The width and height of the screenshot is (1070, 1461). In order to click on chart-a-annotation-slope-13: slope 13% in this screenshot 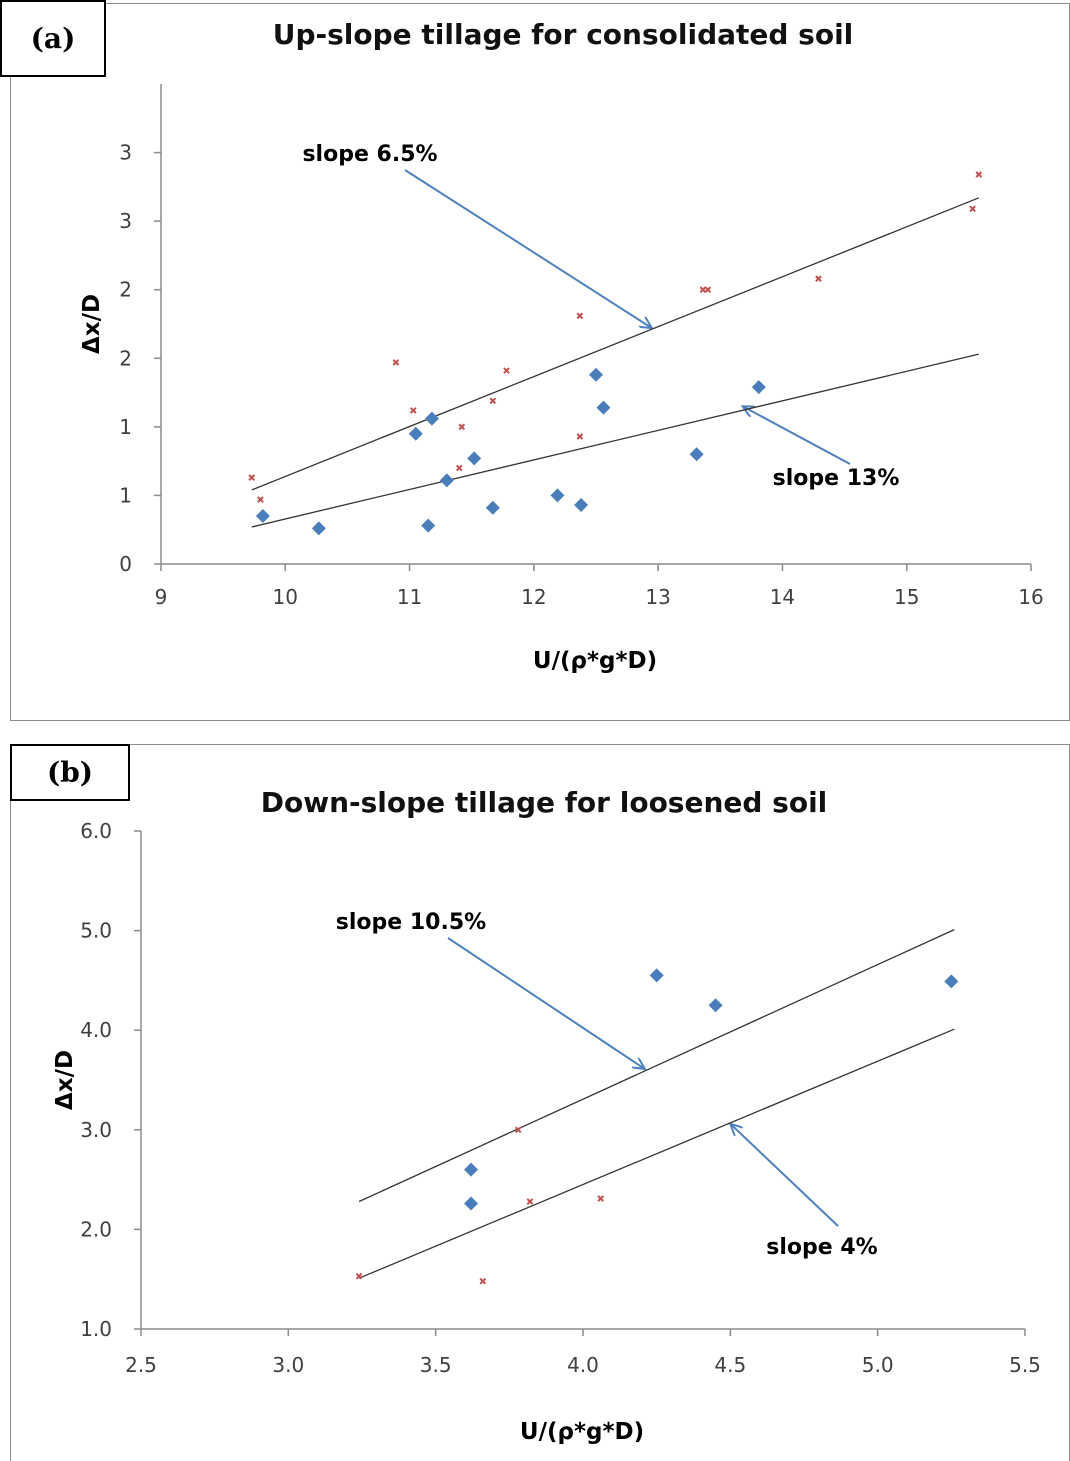, I will do `click(836, 478)`.